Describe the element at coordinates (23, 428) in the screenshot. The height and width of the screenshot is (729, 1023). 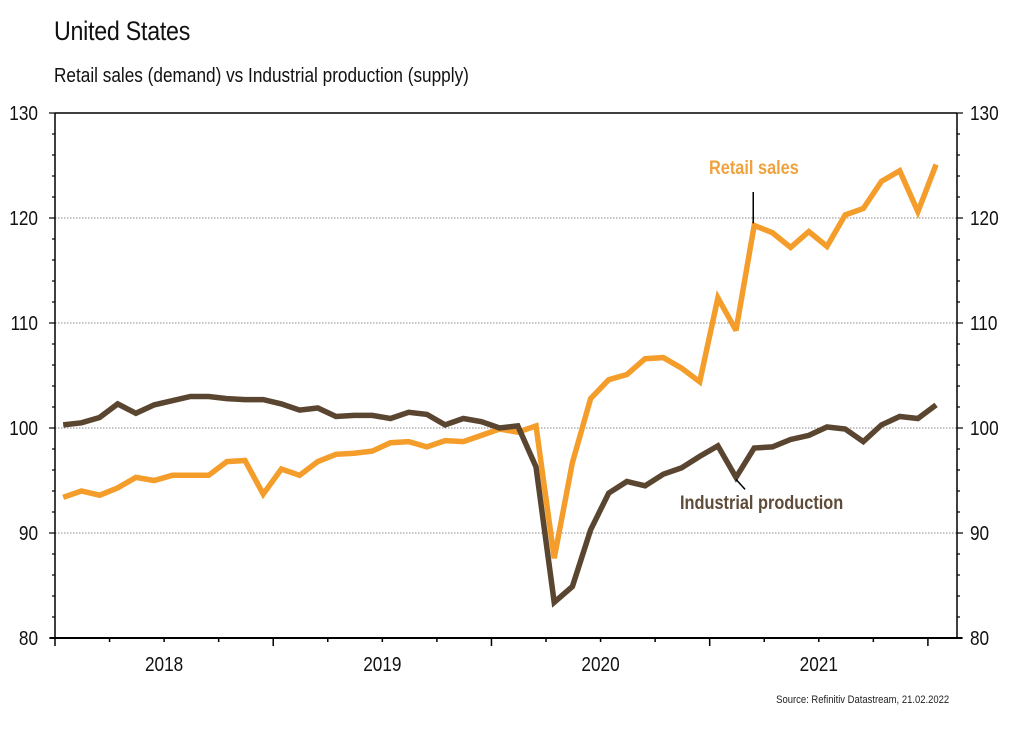
I see `y-tick-label-left: 100` at that location.